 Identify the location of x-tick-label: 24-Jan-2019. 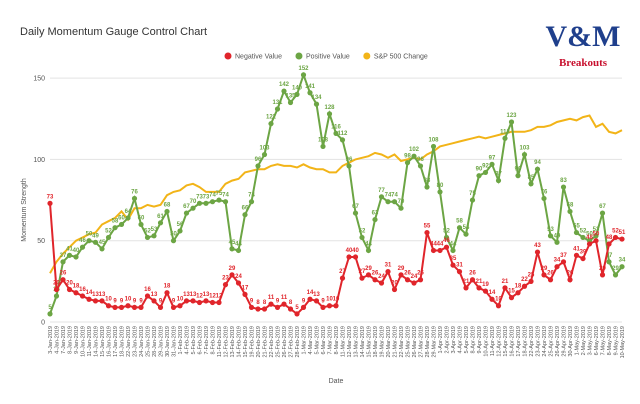
(142, 341).